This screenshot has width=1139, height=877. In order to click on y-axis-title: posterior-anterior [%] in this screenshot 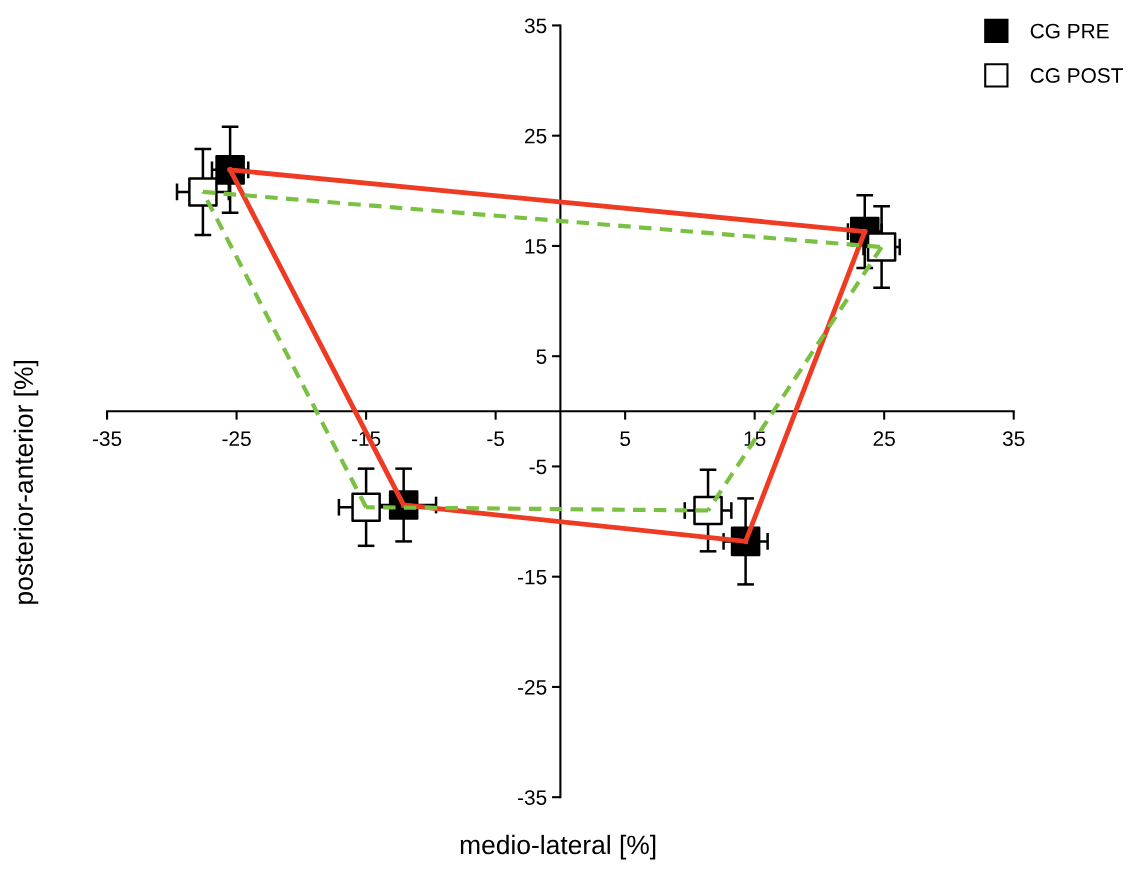, I will do `click(26, 482)`.